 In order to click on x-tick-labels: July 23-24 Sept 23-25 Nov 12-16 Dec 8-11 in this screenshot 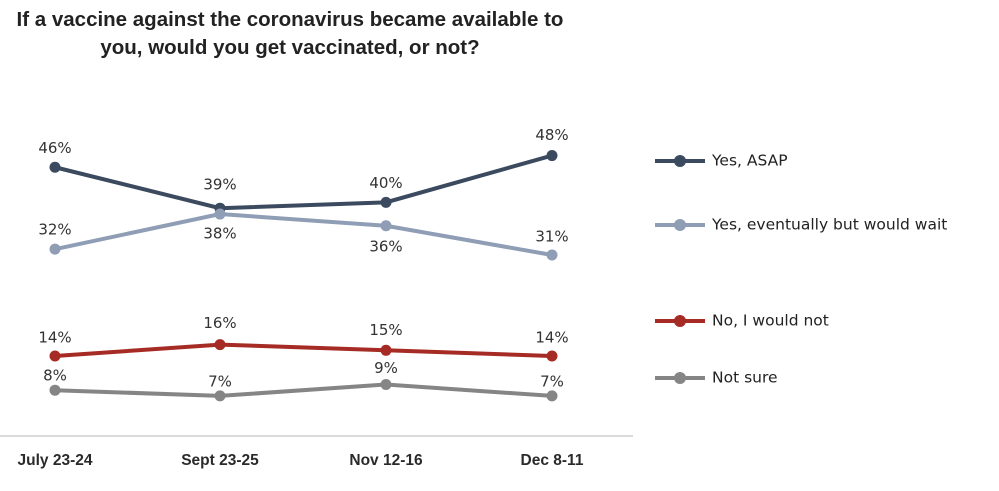, I will do `click(301, 460)`.